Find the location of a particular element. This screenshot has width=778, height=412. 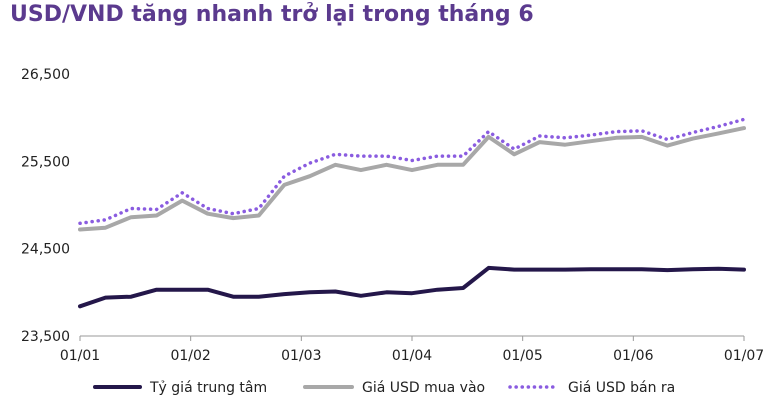

x-tick-label: 01/01 is located at coordinates (80, 356).